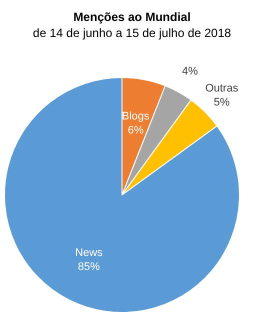  I want to click on slice-label: News, so click(89, 252).